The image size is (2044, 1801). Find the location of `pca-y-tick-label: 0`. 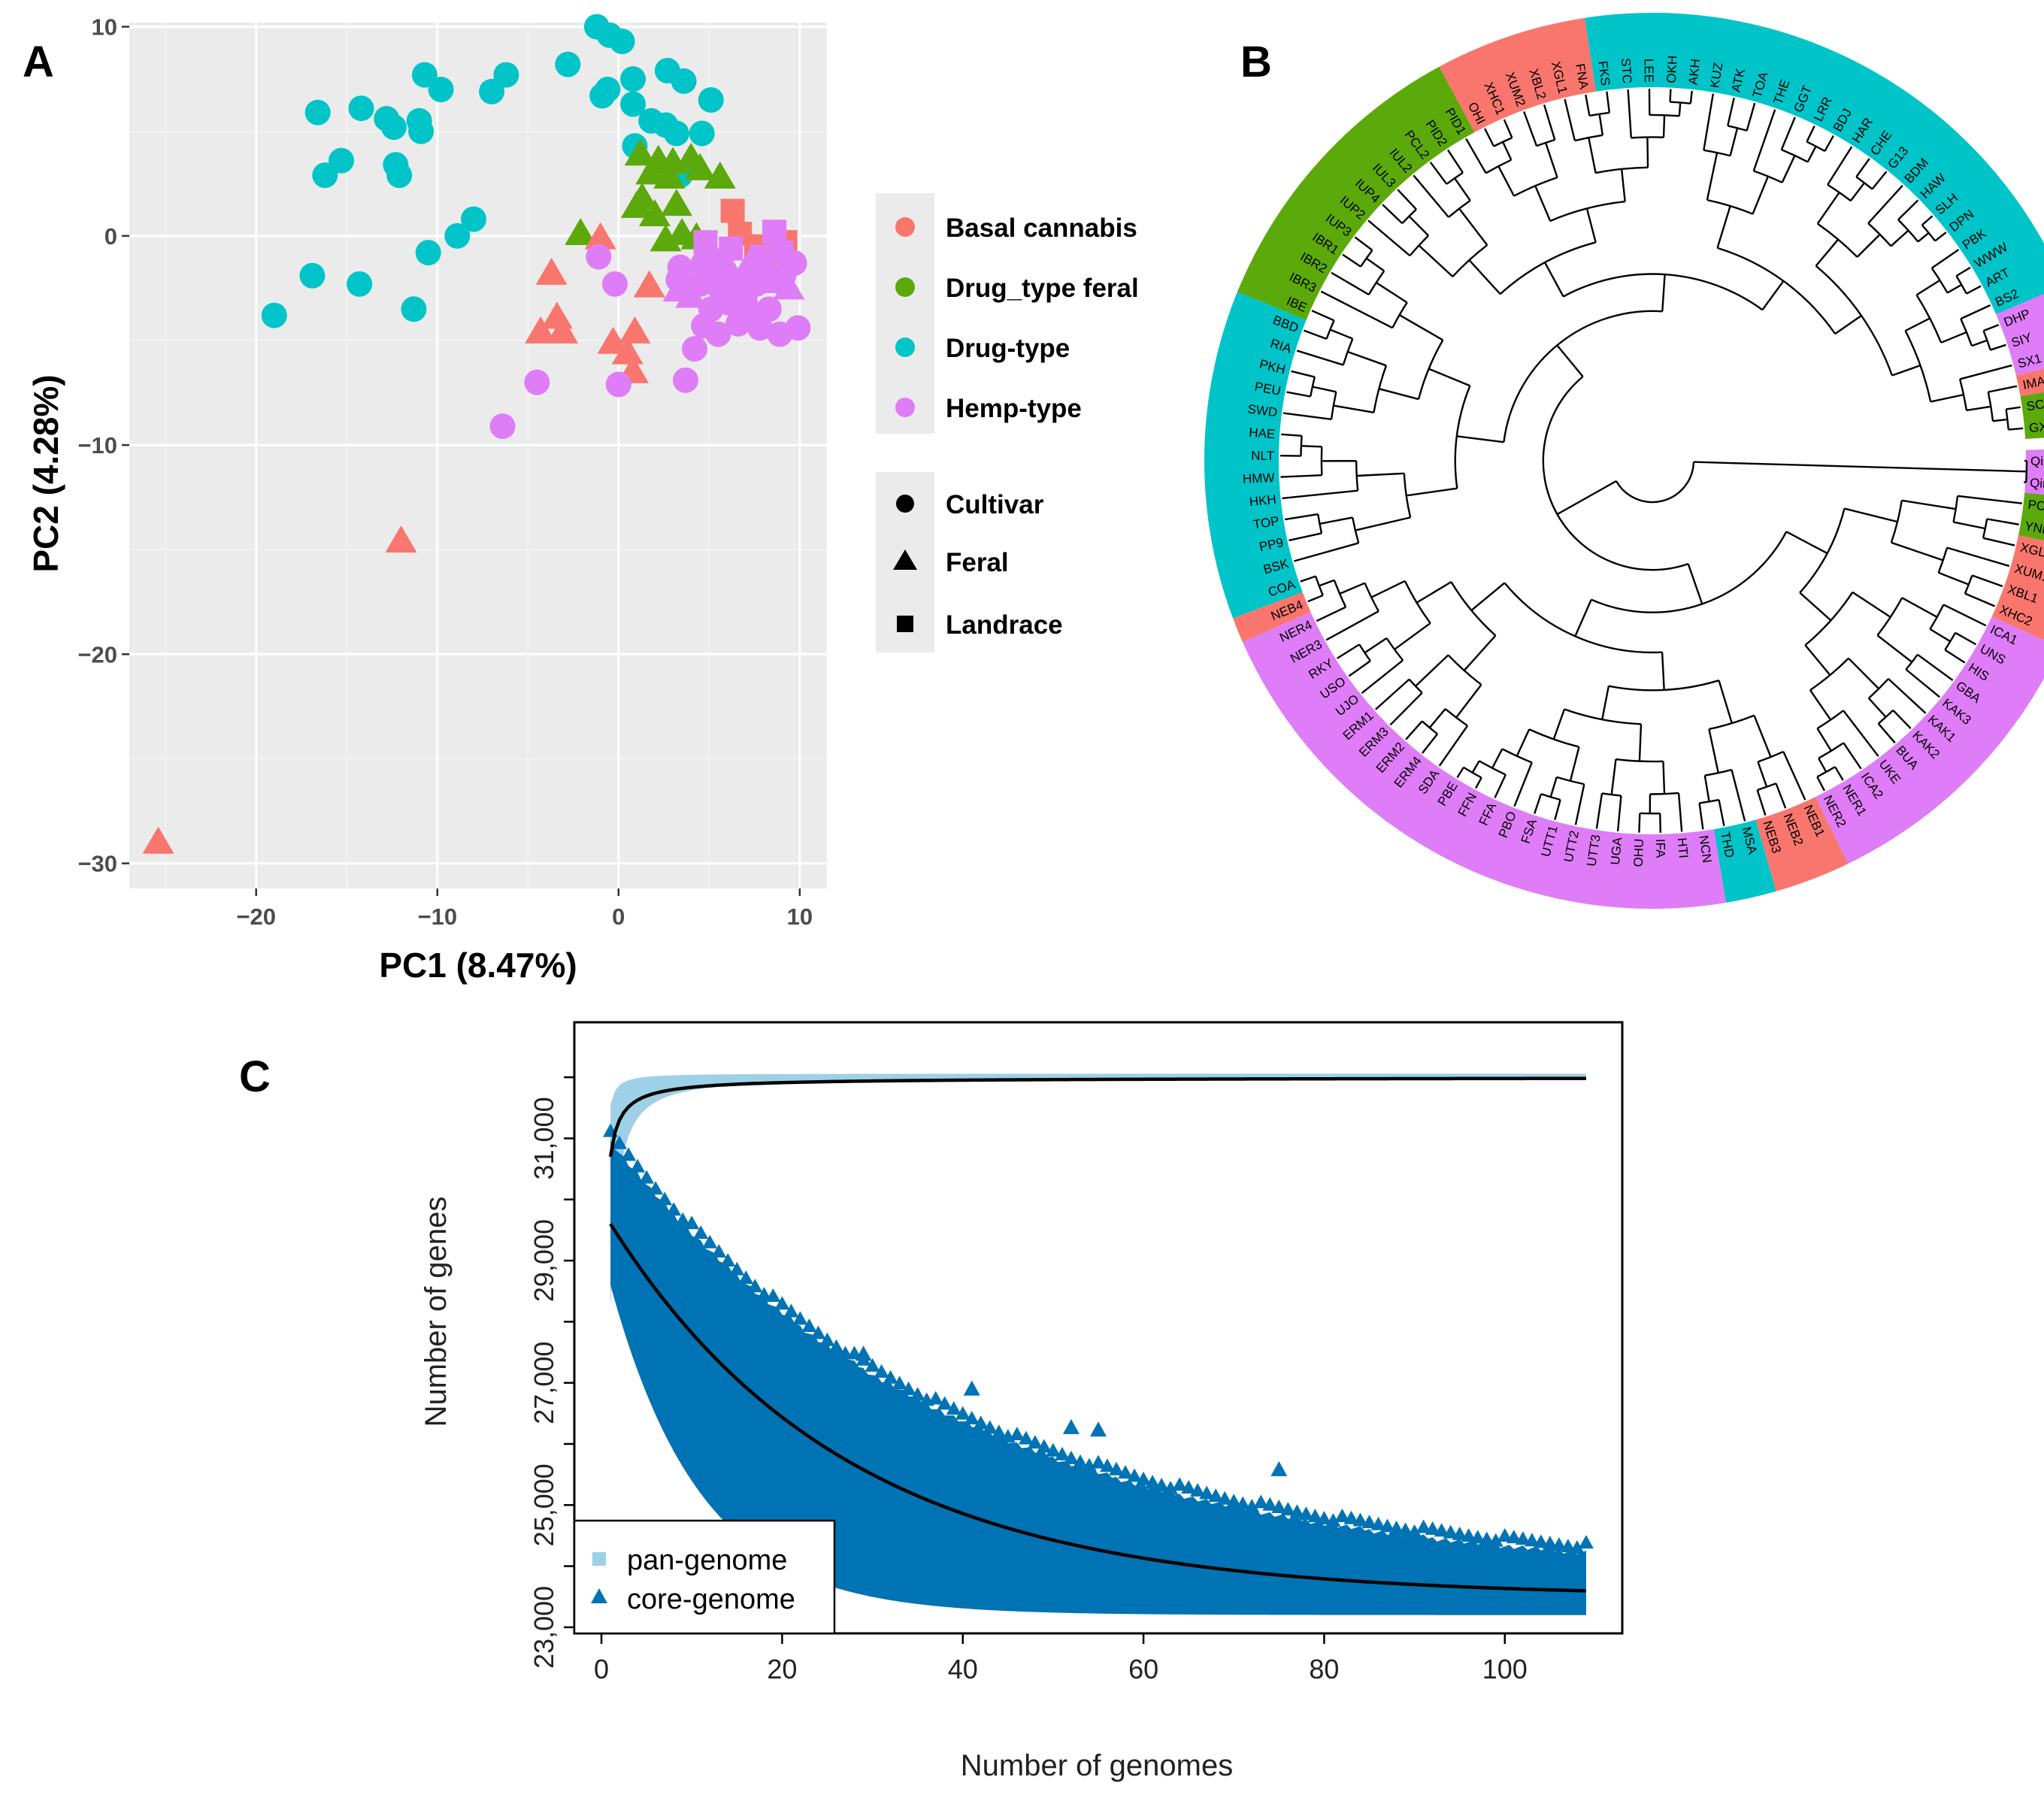

pca-y-tick-label: 0 is located at coordinates (110, 236).